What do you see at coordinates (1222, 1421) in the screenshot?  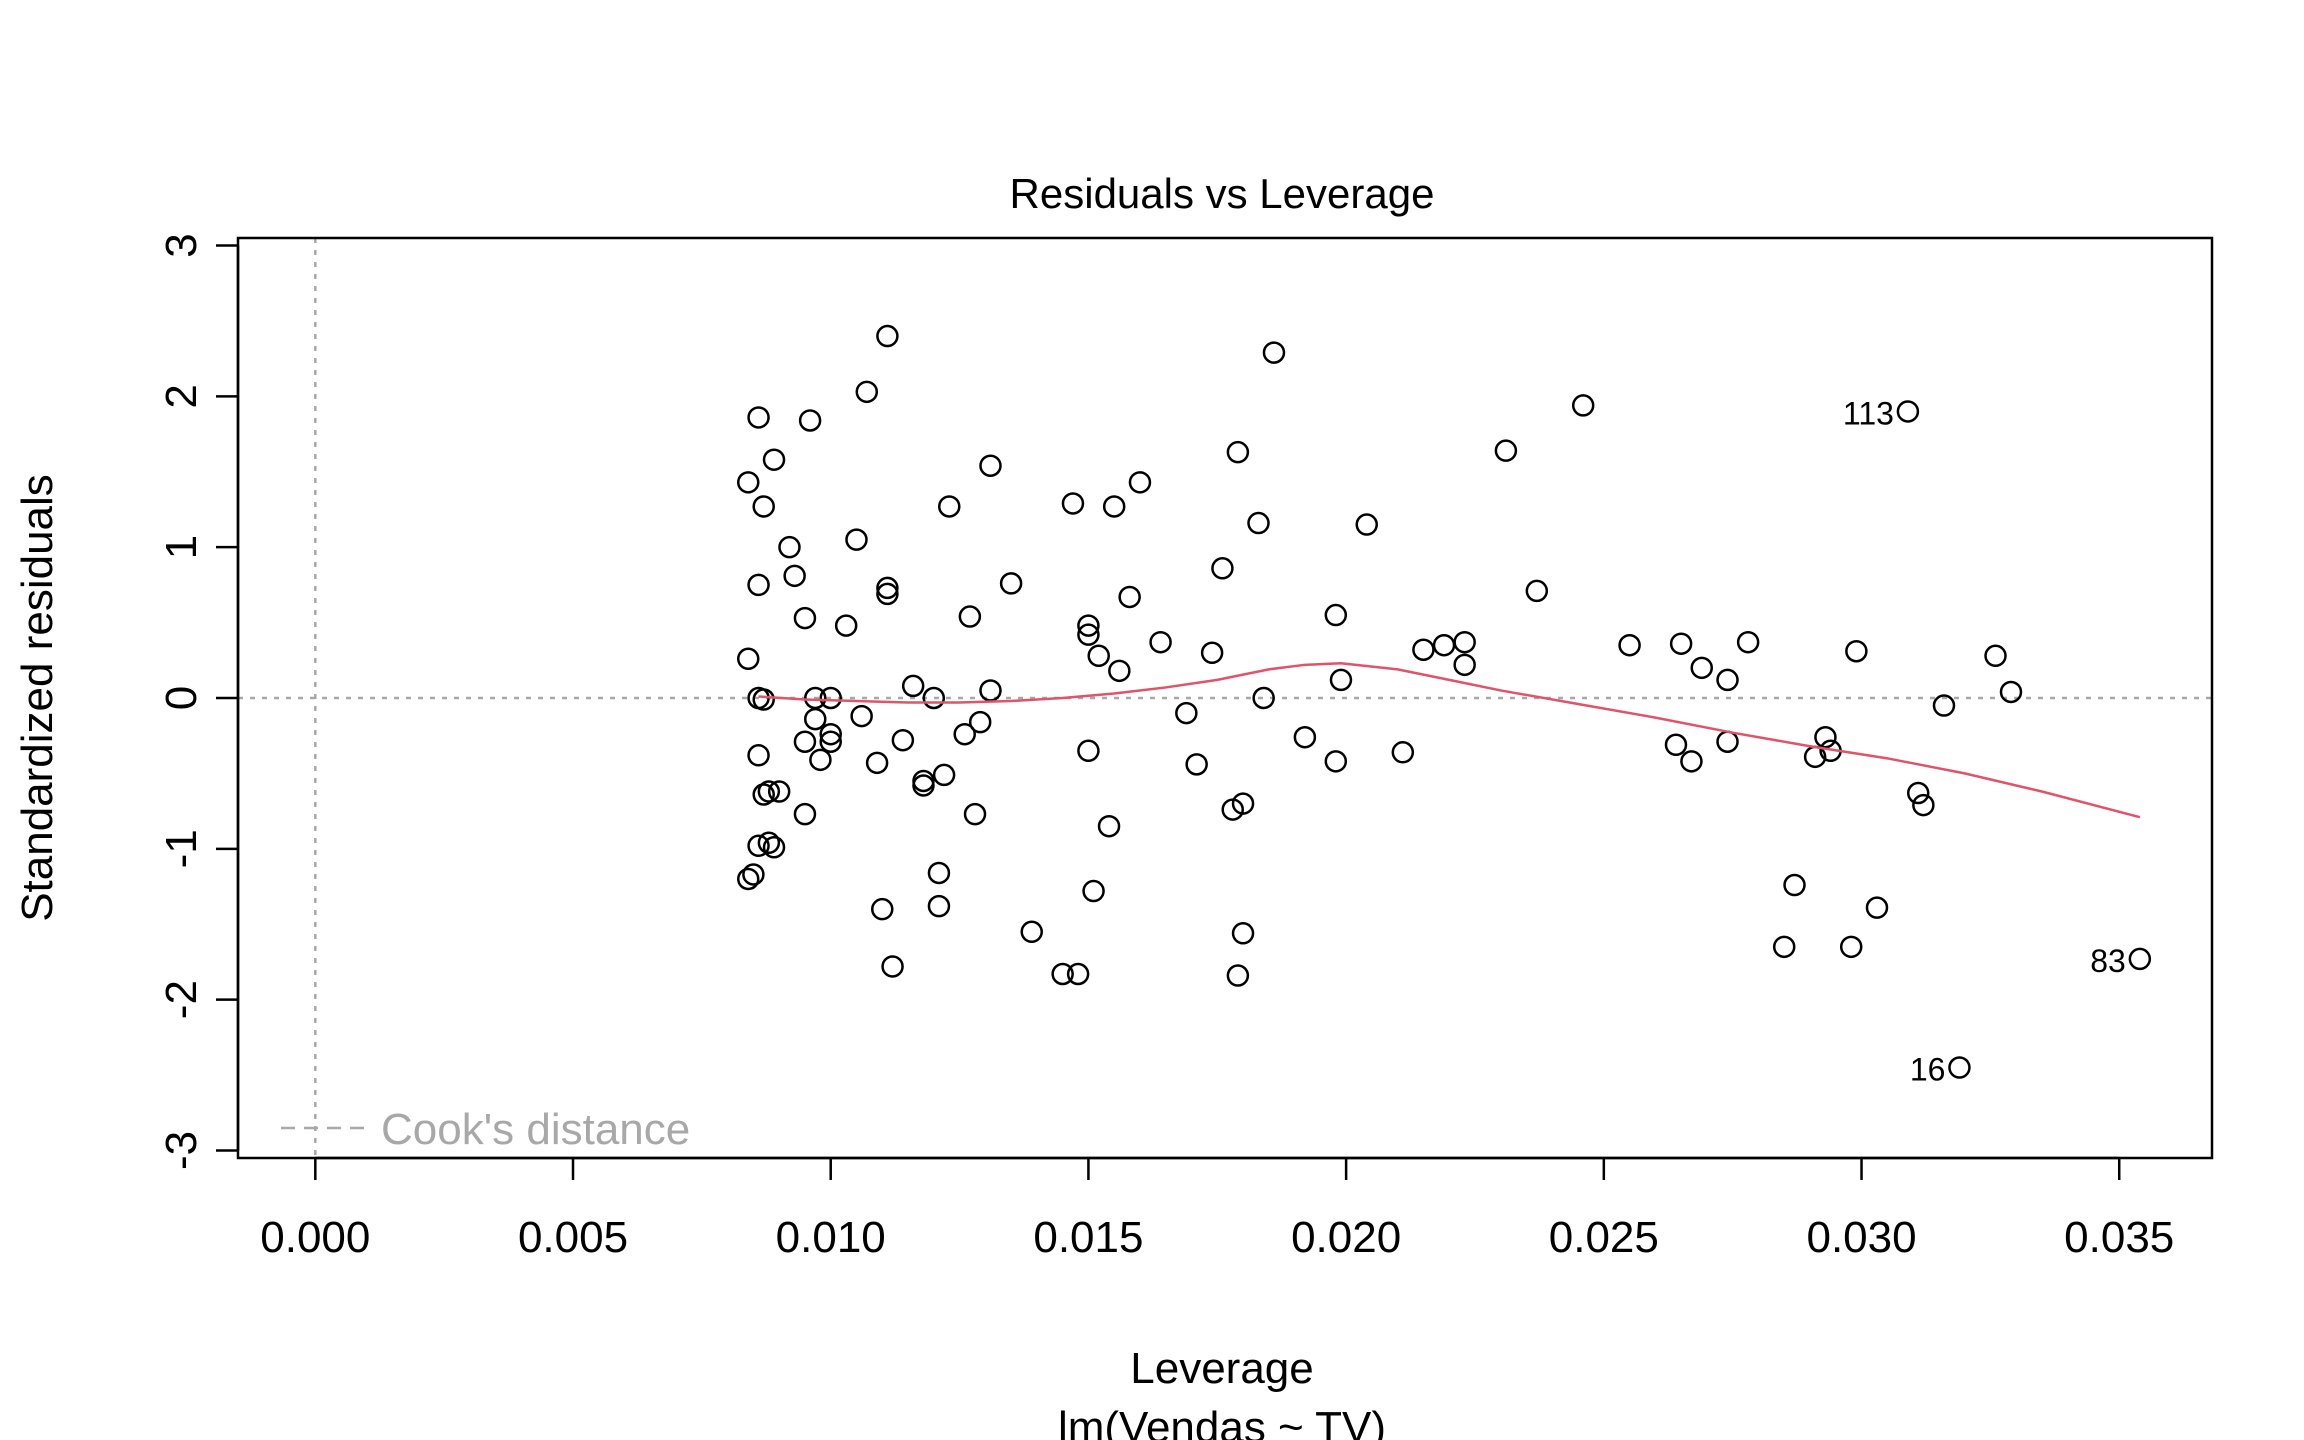 I see `chart-subtitle: lm(Vendas ~ TV)` at bounding box center [1222, 1421].